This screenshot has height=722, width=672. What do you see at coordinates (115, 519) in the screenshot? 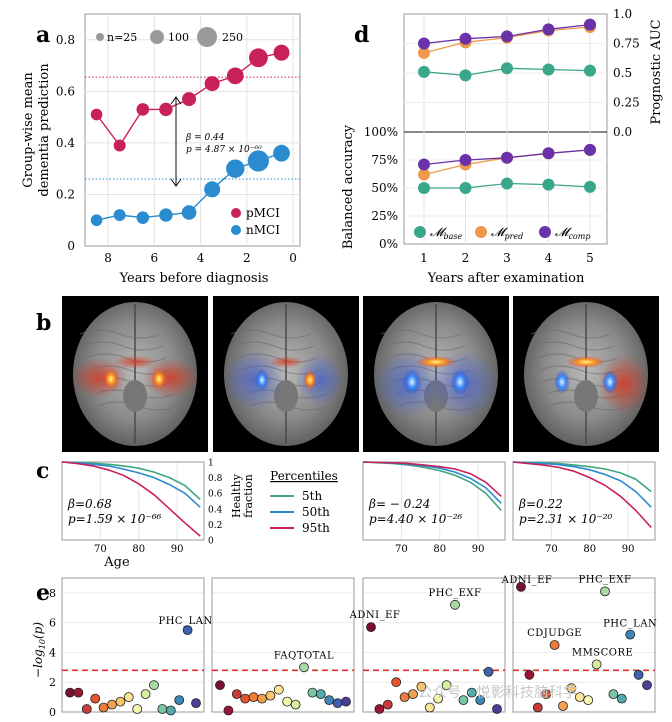
I see `stat-p: p=1.59 × 10⁻⁶⁶` at bounding box center [115, 519].